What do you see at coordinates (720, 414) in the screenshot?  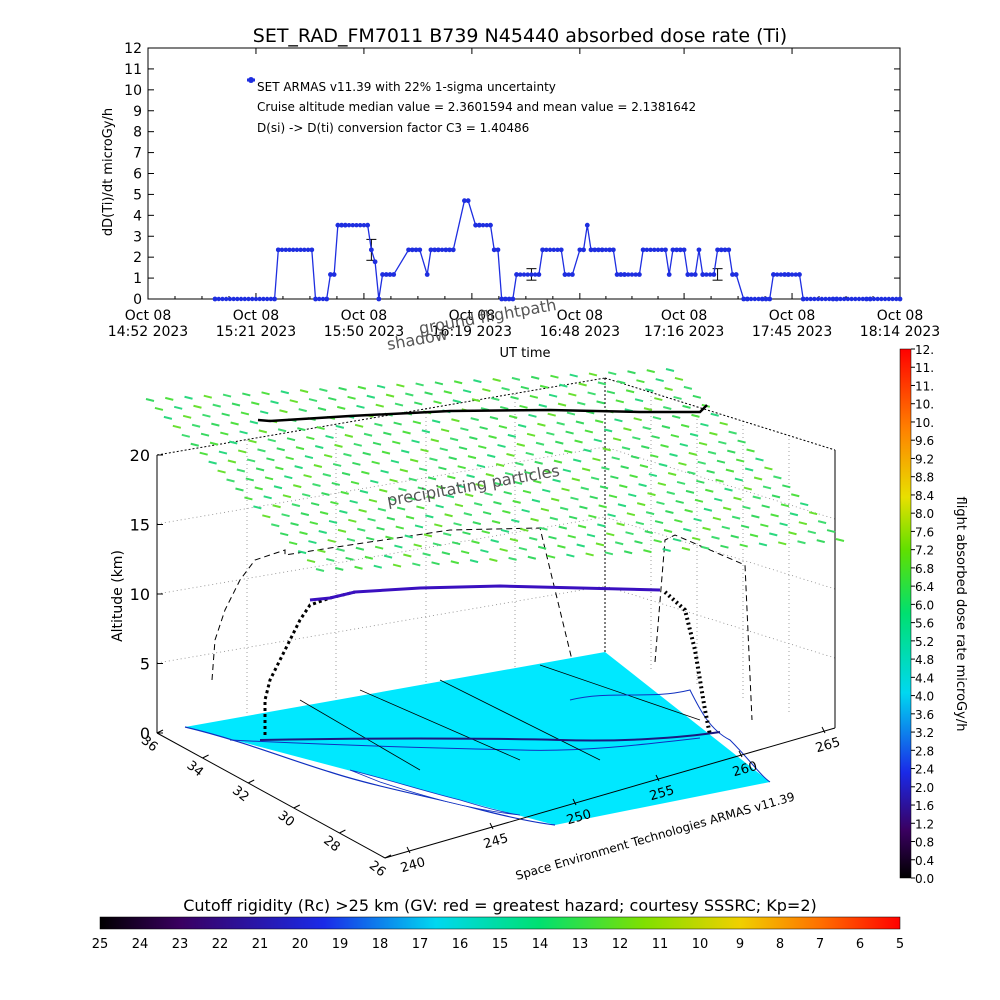 I see `back-top-right-edge` at bounding box center [720, 414].